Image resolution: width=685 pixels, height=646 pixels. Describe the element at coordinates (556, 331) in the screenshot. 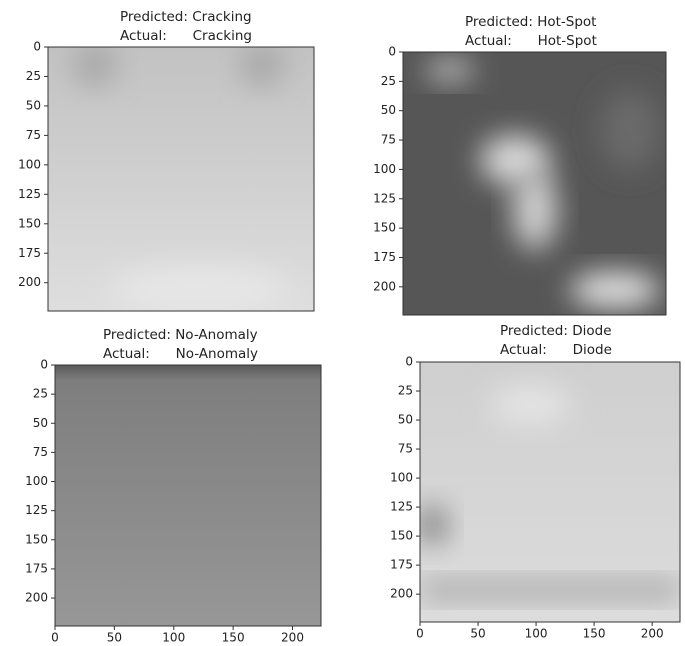

I see `panel-title: Predicted: Diode` at that location.